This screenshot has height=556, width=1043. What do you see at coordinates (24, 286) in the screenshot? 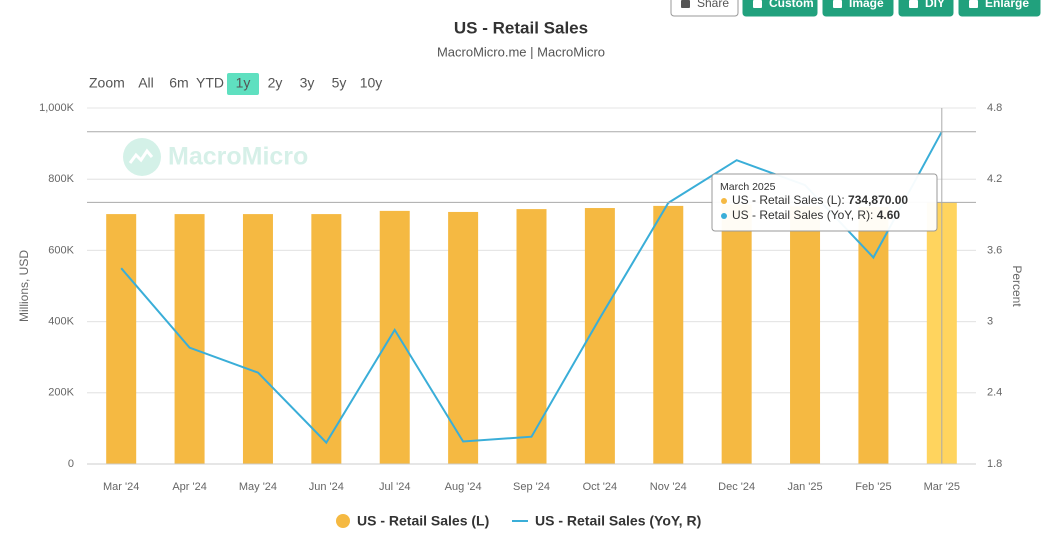
I see `y-axis-title: Millions, USD` at bounding box center [24, 286].